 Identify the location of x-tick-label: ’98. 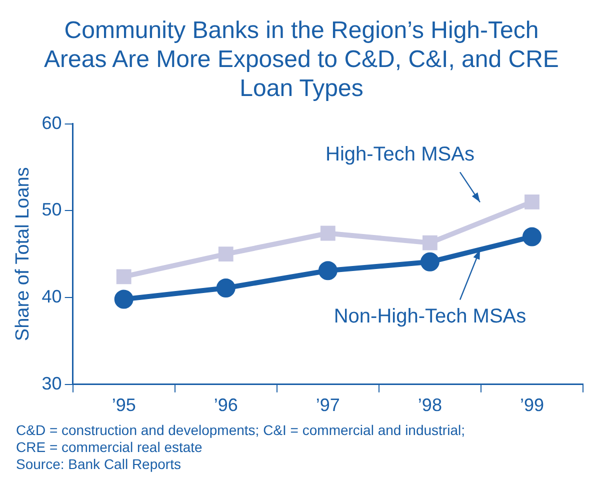
(430, 405).